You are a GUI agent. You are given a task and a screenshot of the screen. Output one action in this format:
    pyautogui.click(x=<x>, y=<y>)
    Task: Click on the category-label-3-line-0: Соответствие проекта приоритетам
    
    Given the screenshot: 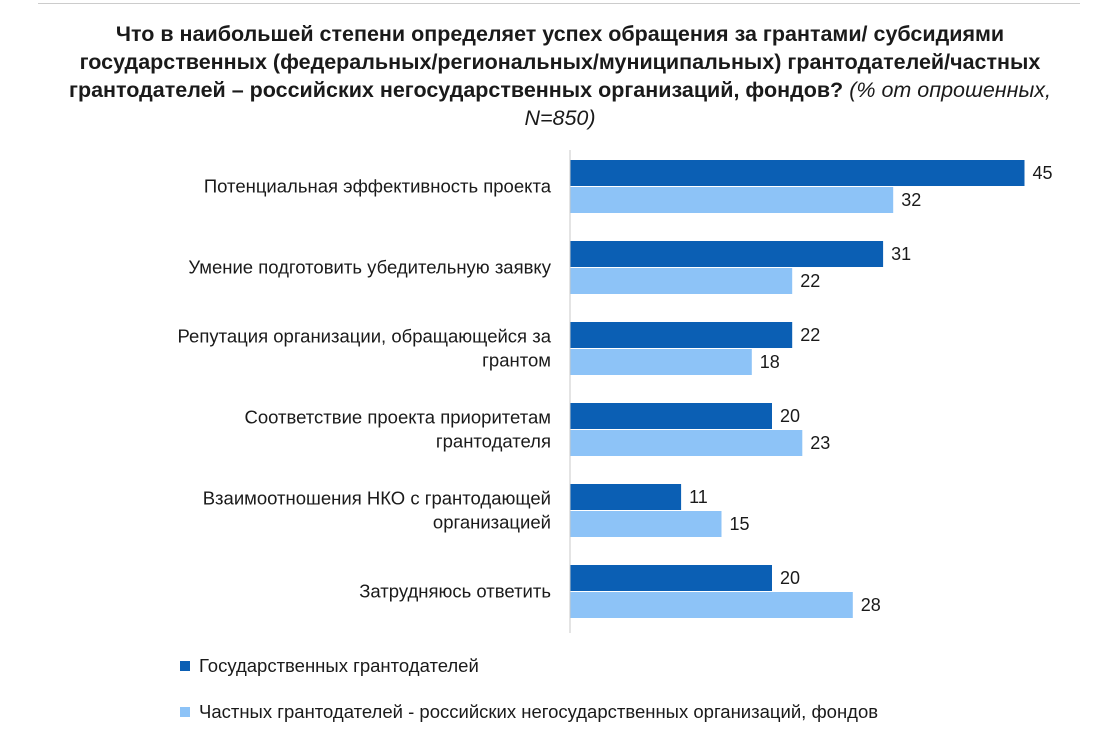 What is the action you would take?
    pyautogui.click(x=397, y=417)
    